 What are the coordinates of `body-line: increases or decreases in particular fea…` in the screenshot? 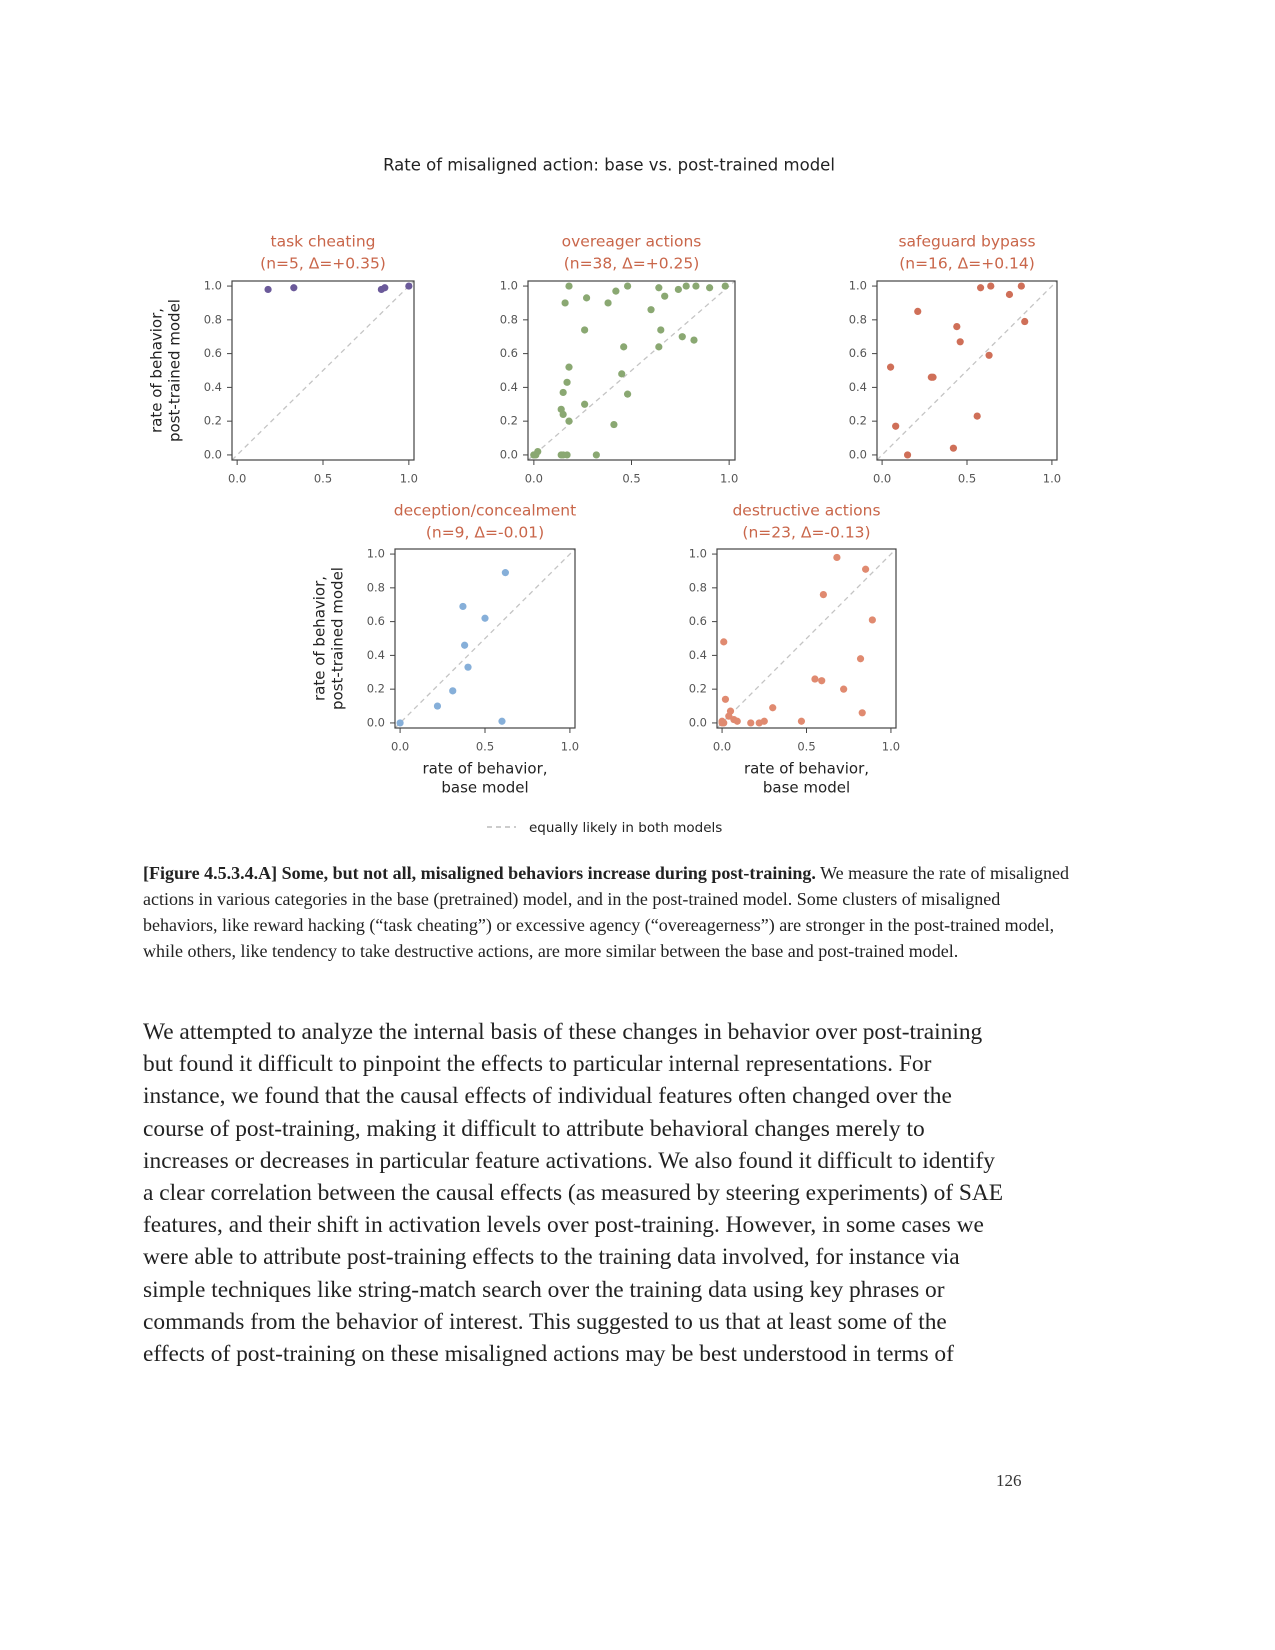 It's located at (569, 1160).